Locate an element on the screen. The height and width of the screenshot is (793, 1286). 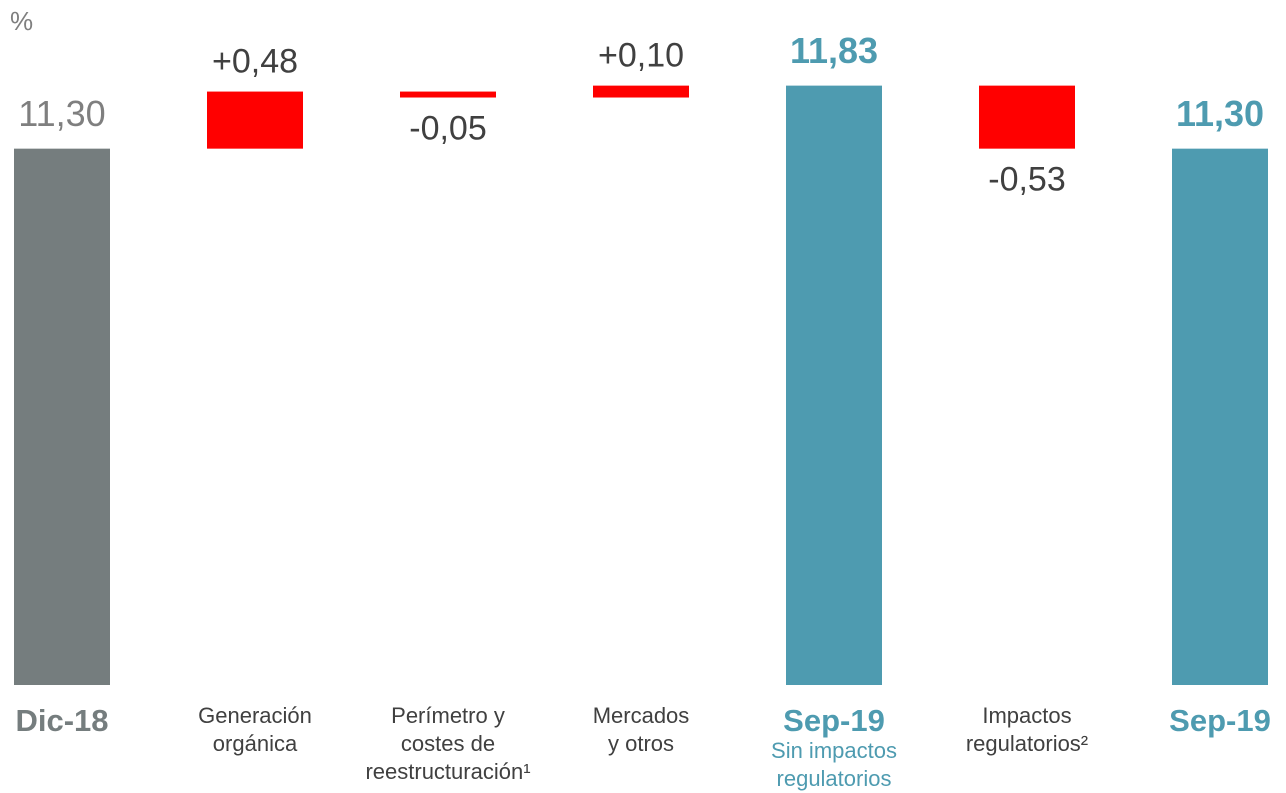
x-tick-label: Mercados y otros is located at coordinates (641, 729).